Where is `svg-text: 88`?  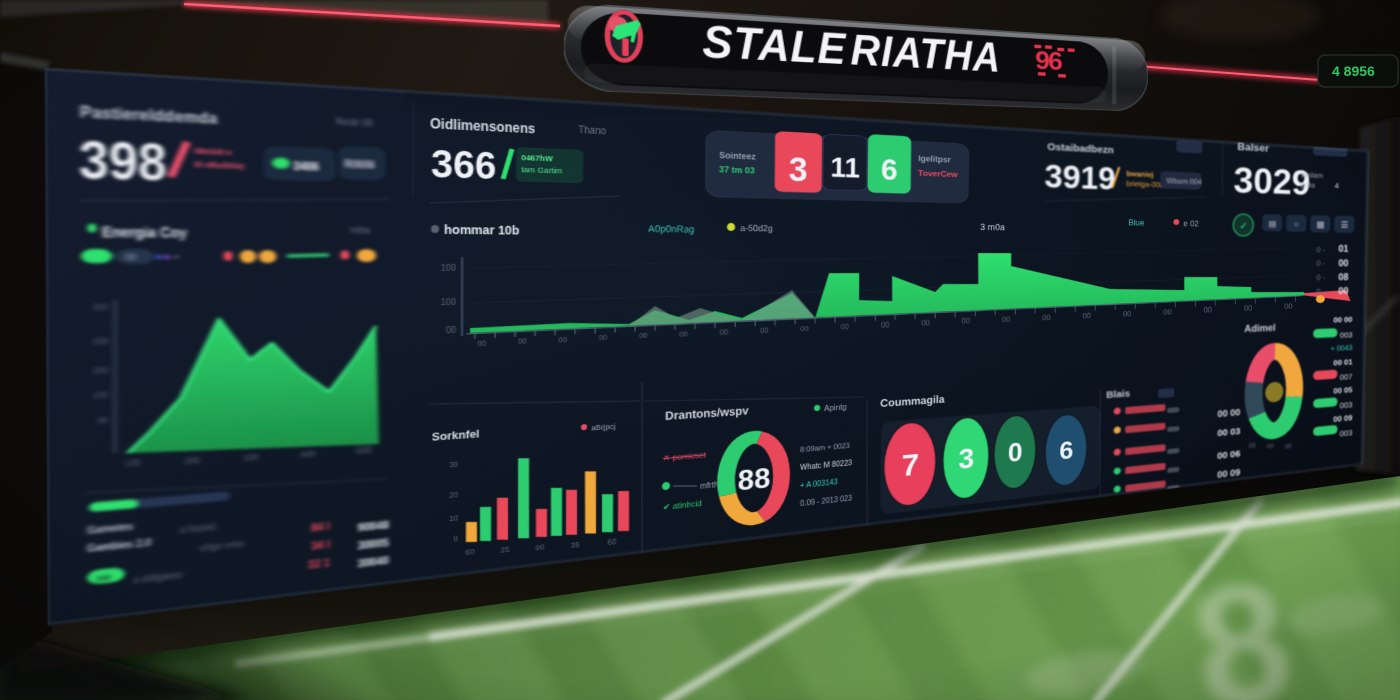 svg-text: 88 is located at coordinates (754, 479).